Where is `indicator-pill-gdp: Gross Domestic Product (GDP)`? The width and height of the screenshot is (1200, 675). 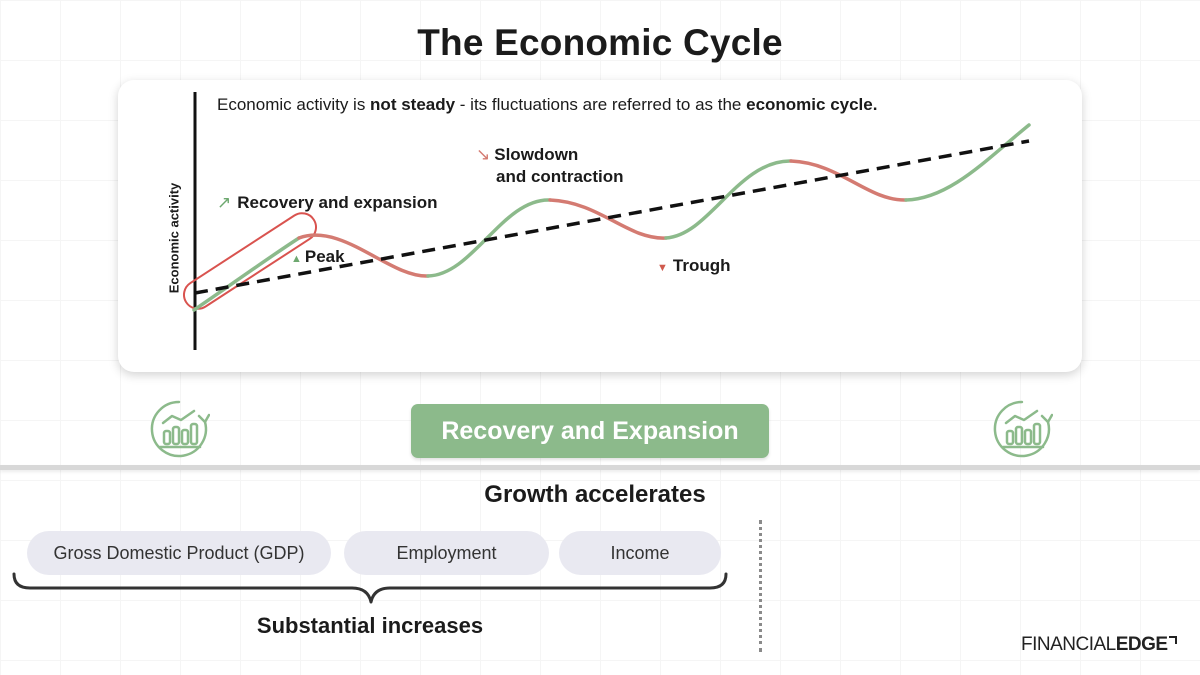 indicator-pill-gdp: Gross Domestic Product (GDP) is located at coordinates (179, 553).